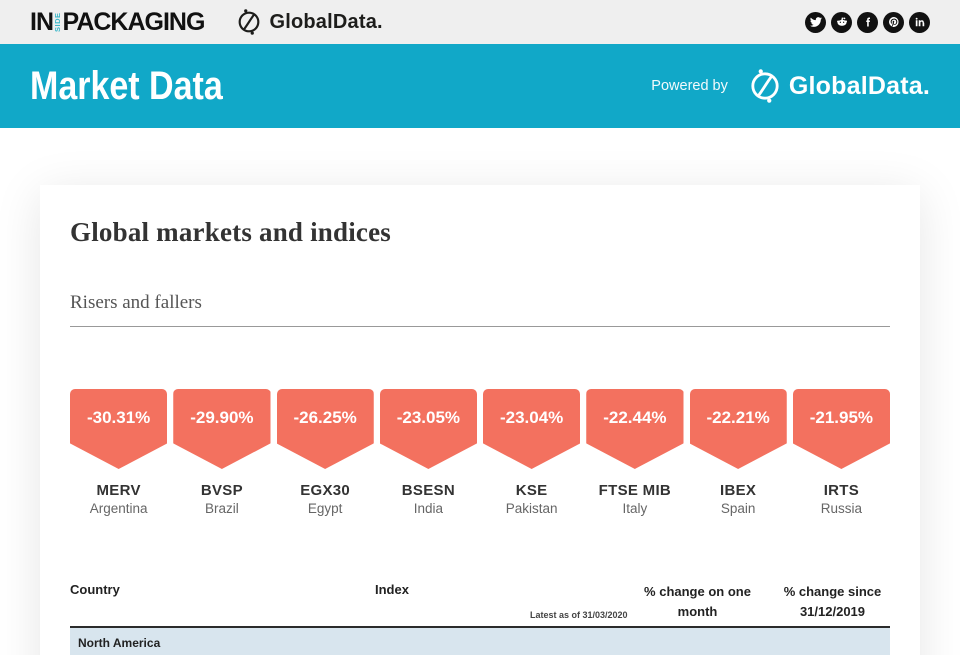  Describe the element at coordinates (841, 490) in the screenshot. I see `faller-index-name: IRTS` at that location.